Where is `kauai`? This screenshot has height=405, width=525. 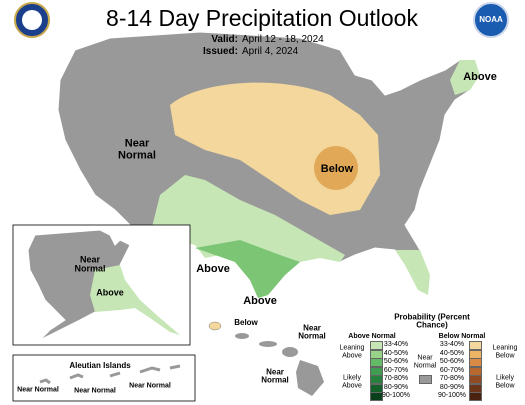 kauai is located at coordinates (215, 326).